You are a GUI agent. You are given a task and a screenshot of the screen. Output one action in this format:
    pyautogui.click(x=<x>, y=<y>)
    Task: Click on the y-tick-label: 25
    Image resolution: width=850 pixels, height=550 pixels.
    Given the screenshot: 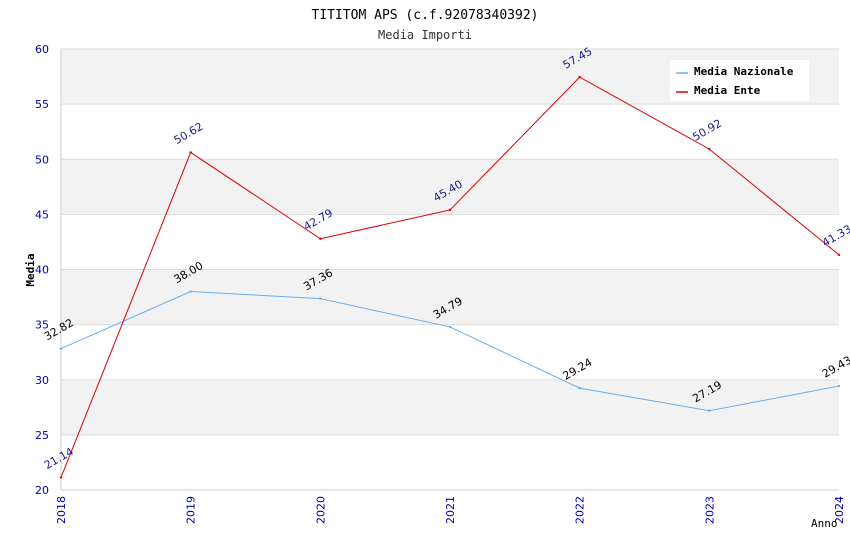 What is the action you would take?
    pyautogui.click(x=42, y=435)
    